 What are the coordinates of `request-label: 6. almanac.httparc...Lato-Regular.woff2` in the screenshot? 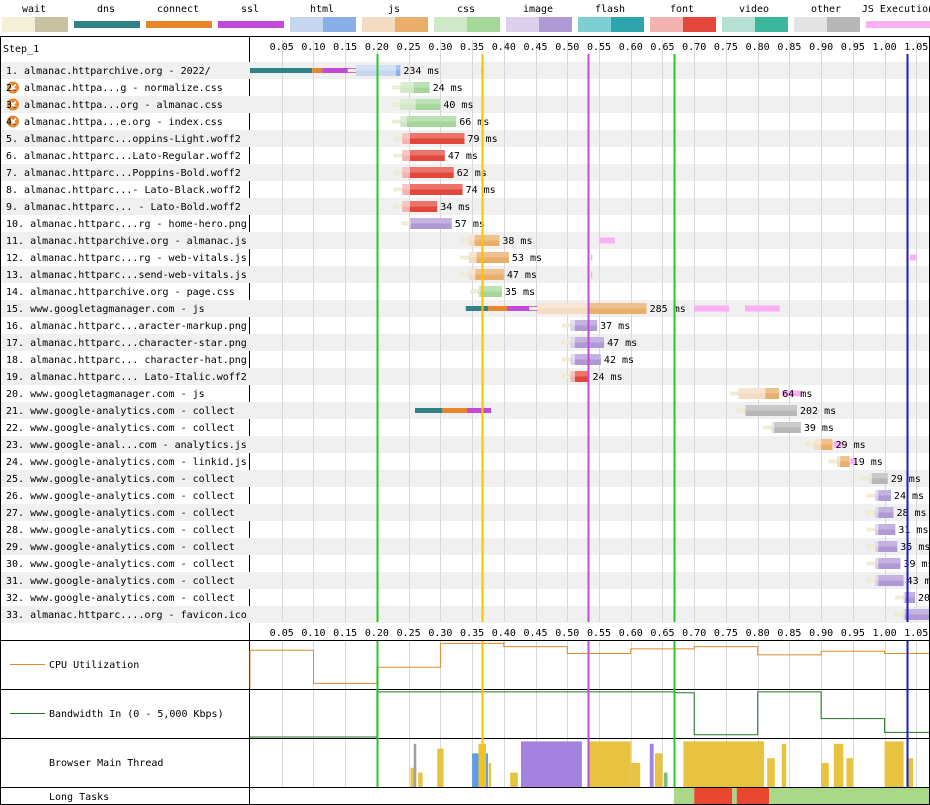 It's located at (123, 156).